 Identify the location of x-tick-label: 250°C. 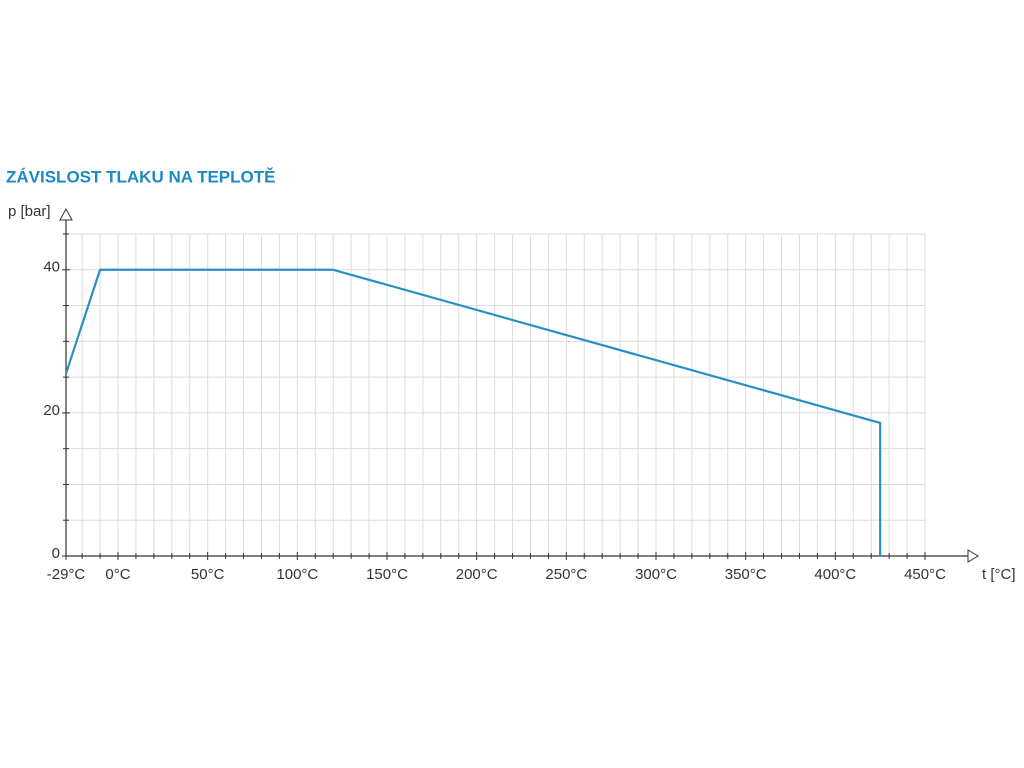
(566, 574).